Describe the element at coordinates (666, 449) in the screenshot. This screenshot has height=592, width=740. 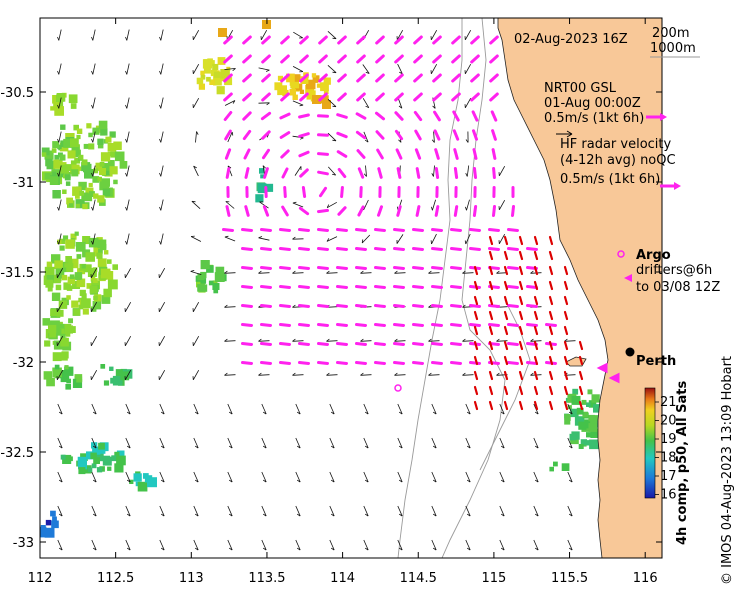
I see `colorbar-ticks: 21 20 19 18 17 16` at that location.